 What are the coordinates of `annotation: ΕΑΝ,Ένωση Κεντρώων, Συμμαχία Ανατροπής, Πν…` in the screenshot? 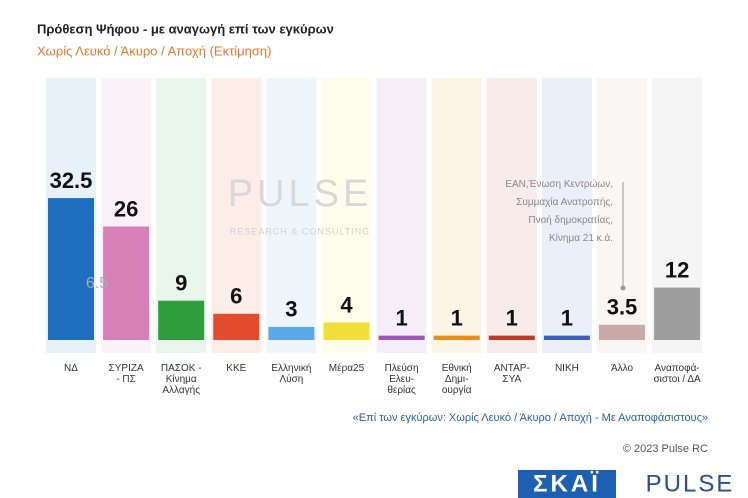 It's located at (559, 211).